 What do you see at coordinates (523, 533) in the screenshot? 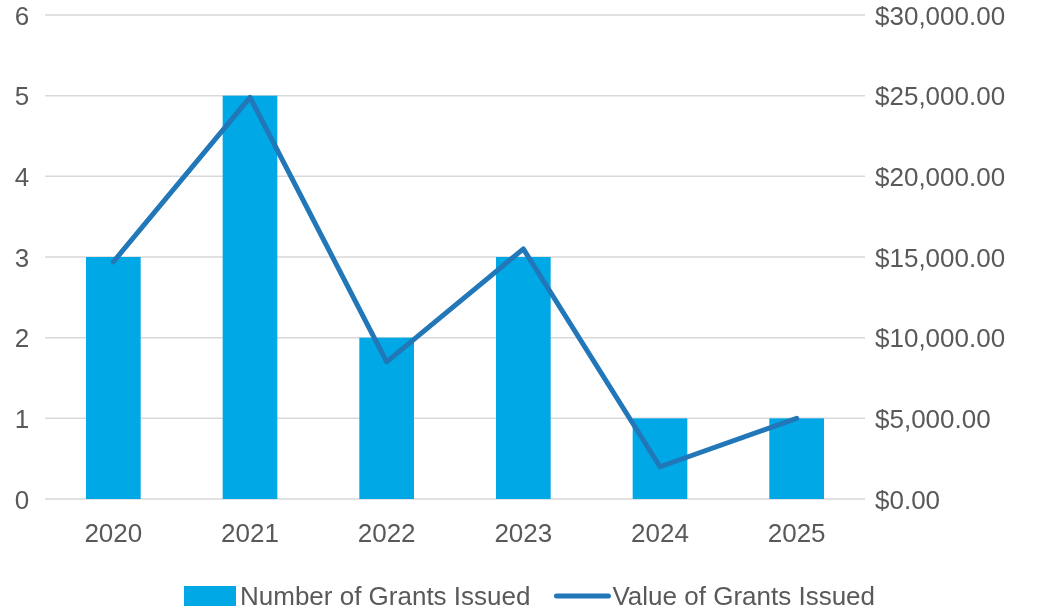
I see `x-tick-label: 2023` at bounding box center [523, 533].